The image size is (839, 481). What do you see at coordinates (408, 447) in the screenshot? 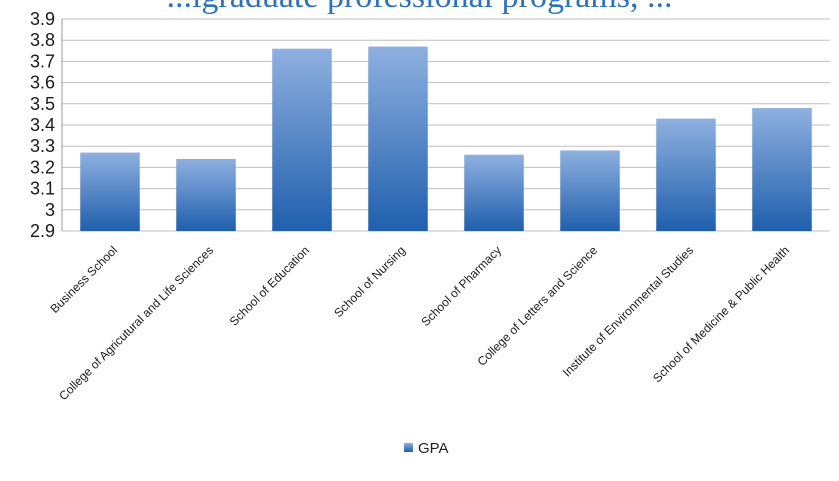
I see `legend-swatch` at bounding box center [408, 447].